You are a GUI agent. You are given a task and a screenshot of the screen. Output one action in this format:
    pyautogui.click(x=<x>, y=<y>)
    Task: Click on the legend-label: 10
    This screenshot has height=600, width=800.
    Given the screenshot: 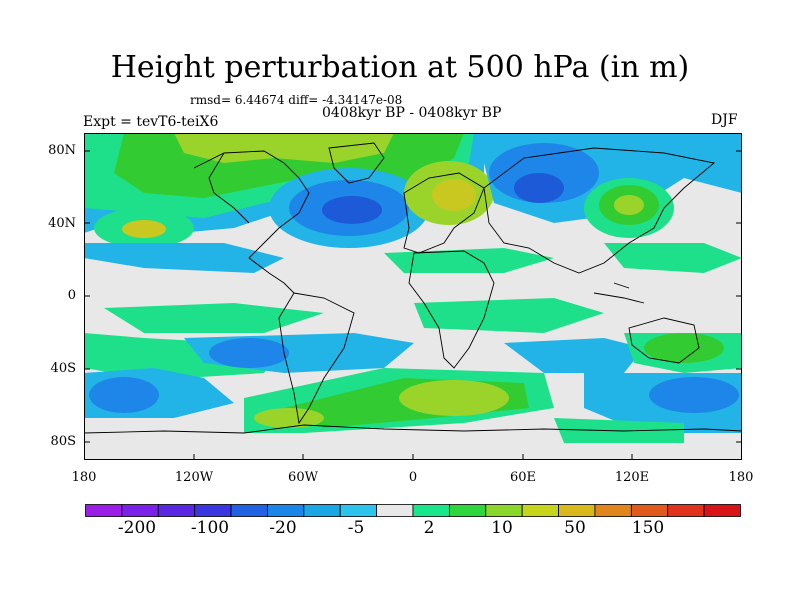 What is the action you would take?
    pyautogui.click(x=502, y=528)
    